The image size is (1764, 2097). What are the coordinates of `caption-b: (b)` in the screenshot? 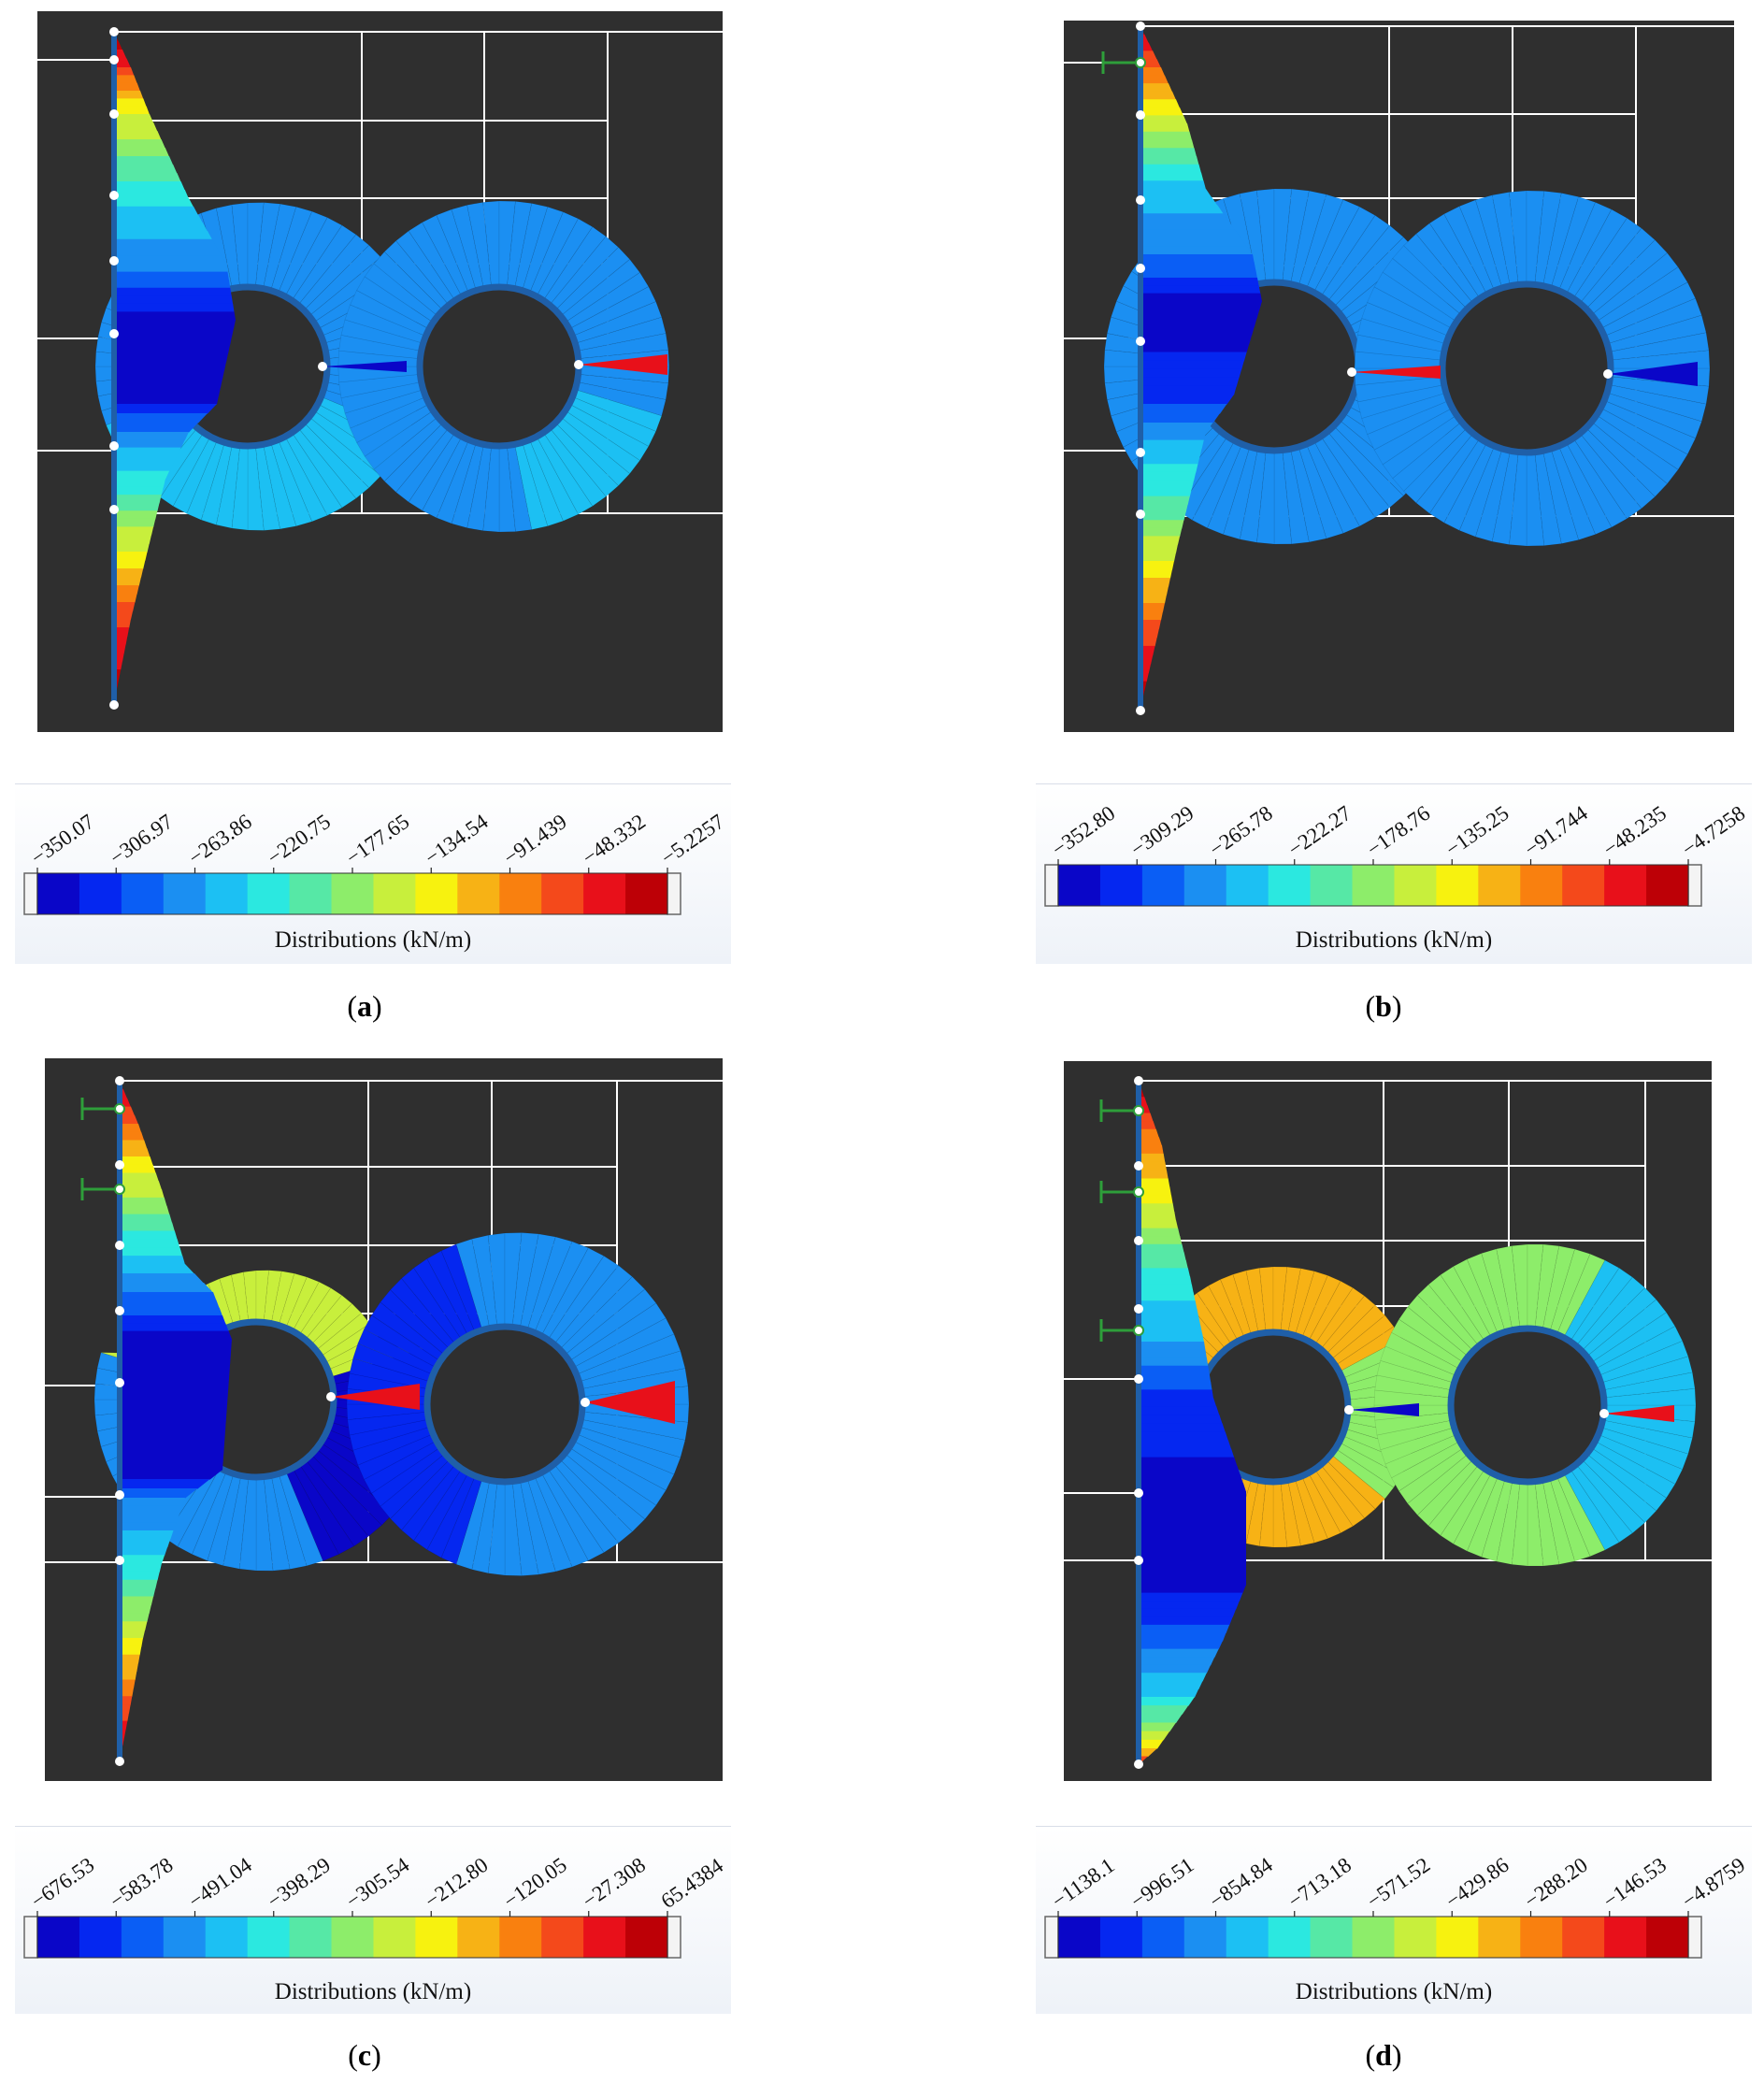 It's located at (1383, 1006).